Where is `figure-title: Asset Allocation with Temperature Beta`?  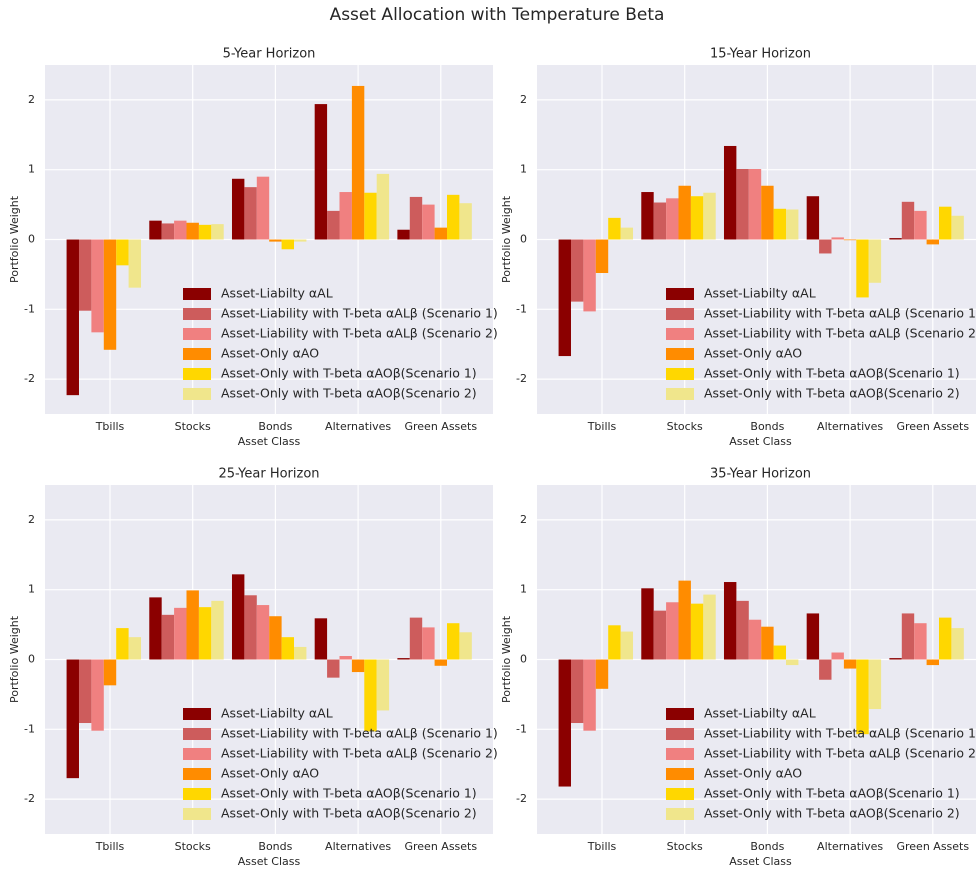 figure-title: Asset Allocation with Temperature Beta is located at coordinates (497, 15).